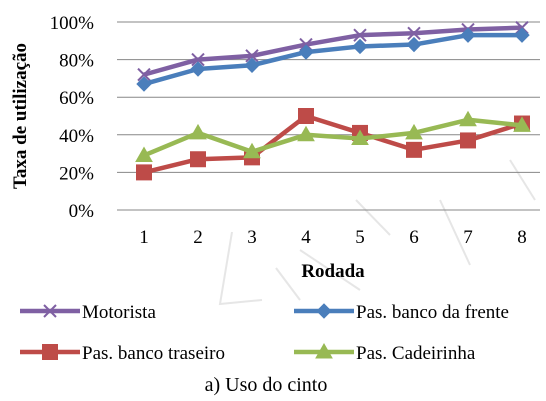 This screenshot has width=546, height=401. Describe the element at coordinates (119, 312) in the screenshot. I see `legend-label: Motorista` at that location.